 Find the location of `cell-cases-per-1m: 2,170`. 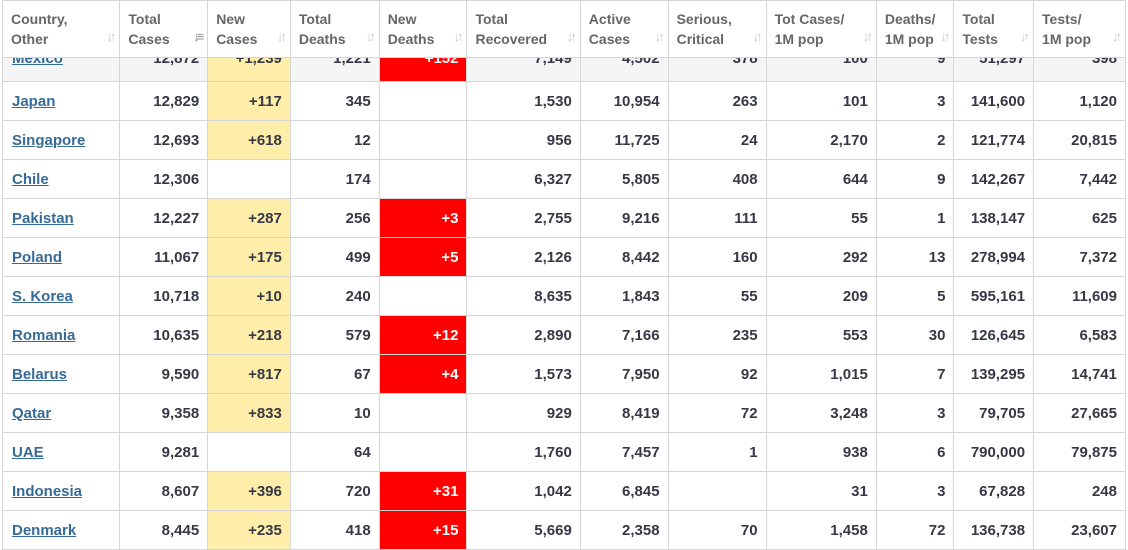

cell-cases-per-1m: 2,170 is located at coordinates (821, 140).